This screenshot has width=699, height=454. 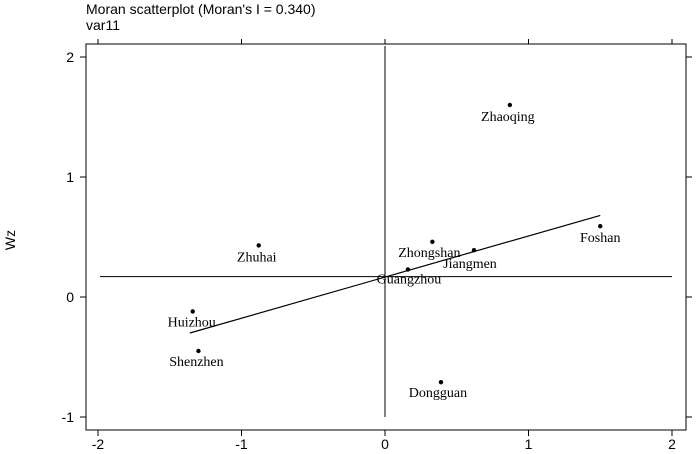 What do you see at coordinates (257, 257) in the screenshot?
I see `point-label-zhuhai: Zhuhai` at bounding box center [257, 257].